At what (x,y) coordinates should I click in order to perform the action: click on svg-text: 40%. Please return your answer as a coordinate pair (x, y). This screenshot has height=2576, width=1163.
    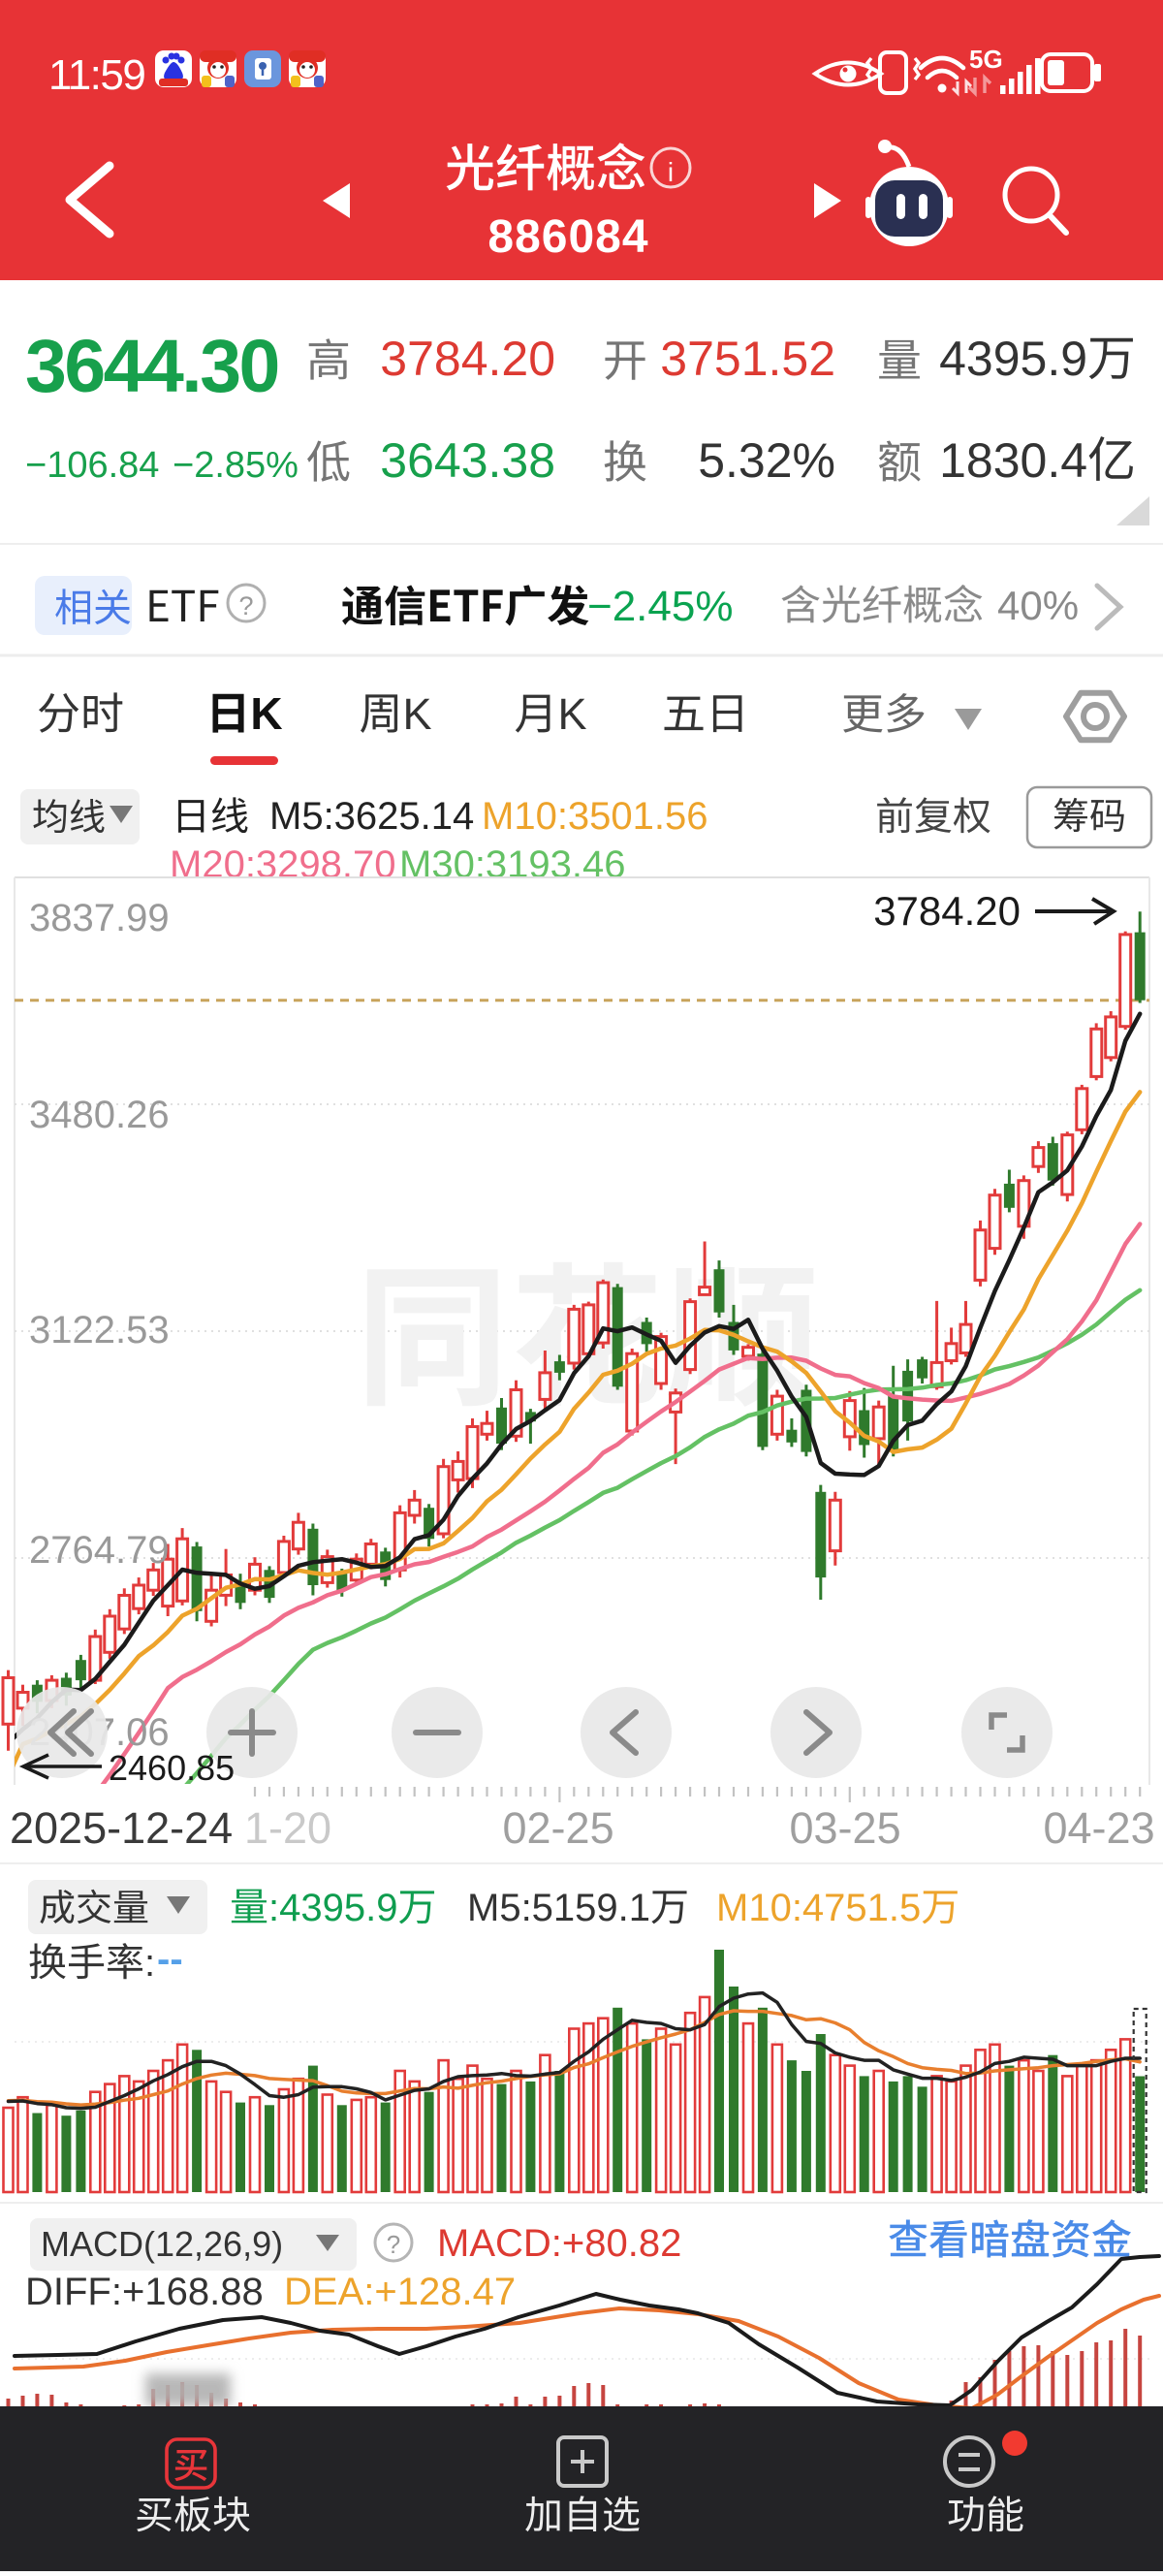
    Looking at the image, I should click on (1038, 606).